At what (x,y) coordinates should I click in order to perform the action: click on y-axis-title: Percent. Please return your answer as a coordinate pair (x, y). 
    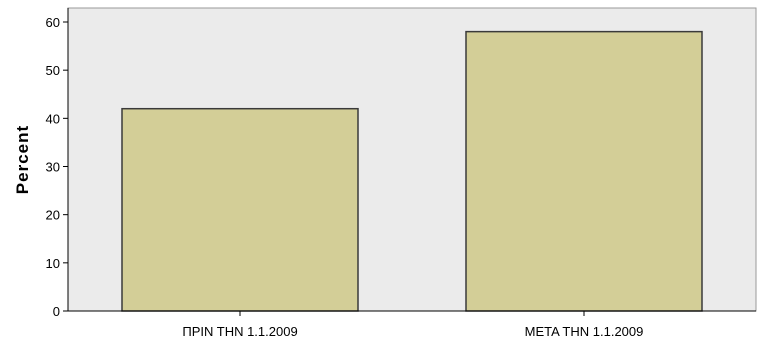
    Looking at the image, I should click on (22, 159).